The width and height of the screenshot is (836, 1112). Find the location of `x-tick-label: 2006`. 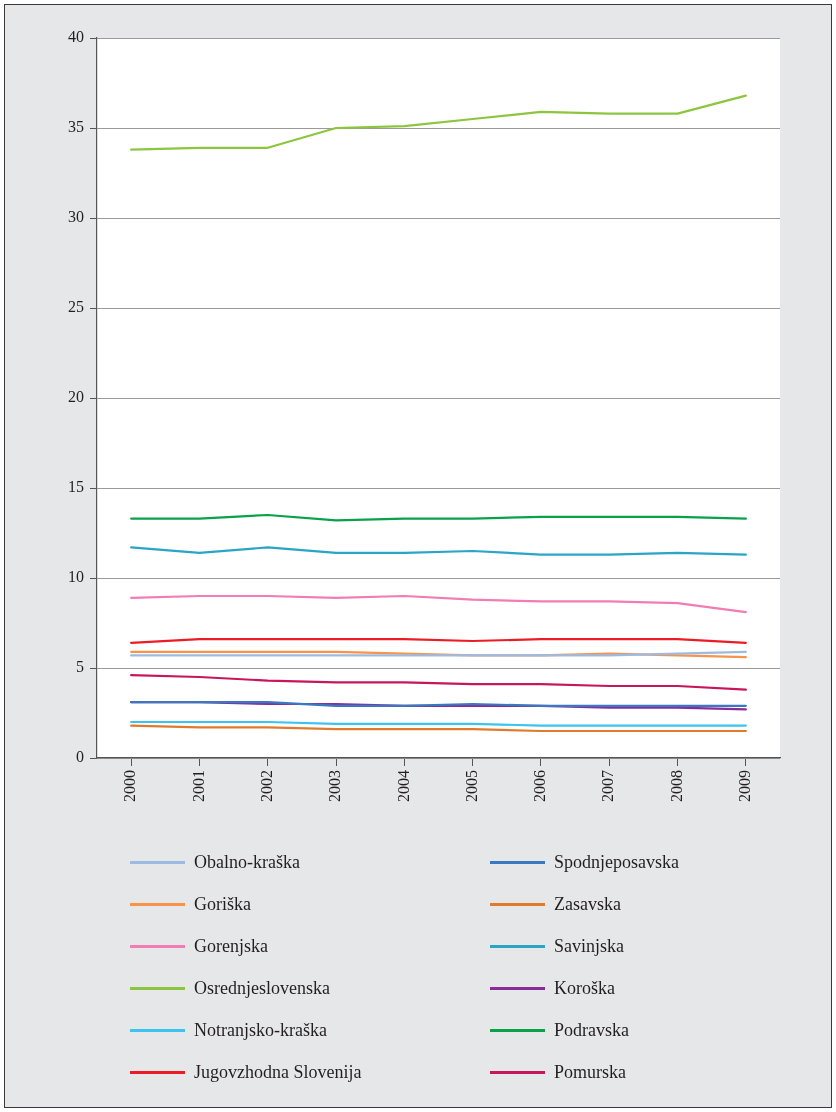

x-tick-label: 2006 is located at coordinates (540, 786).